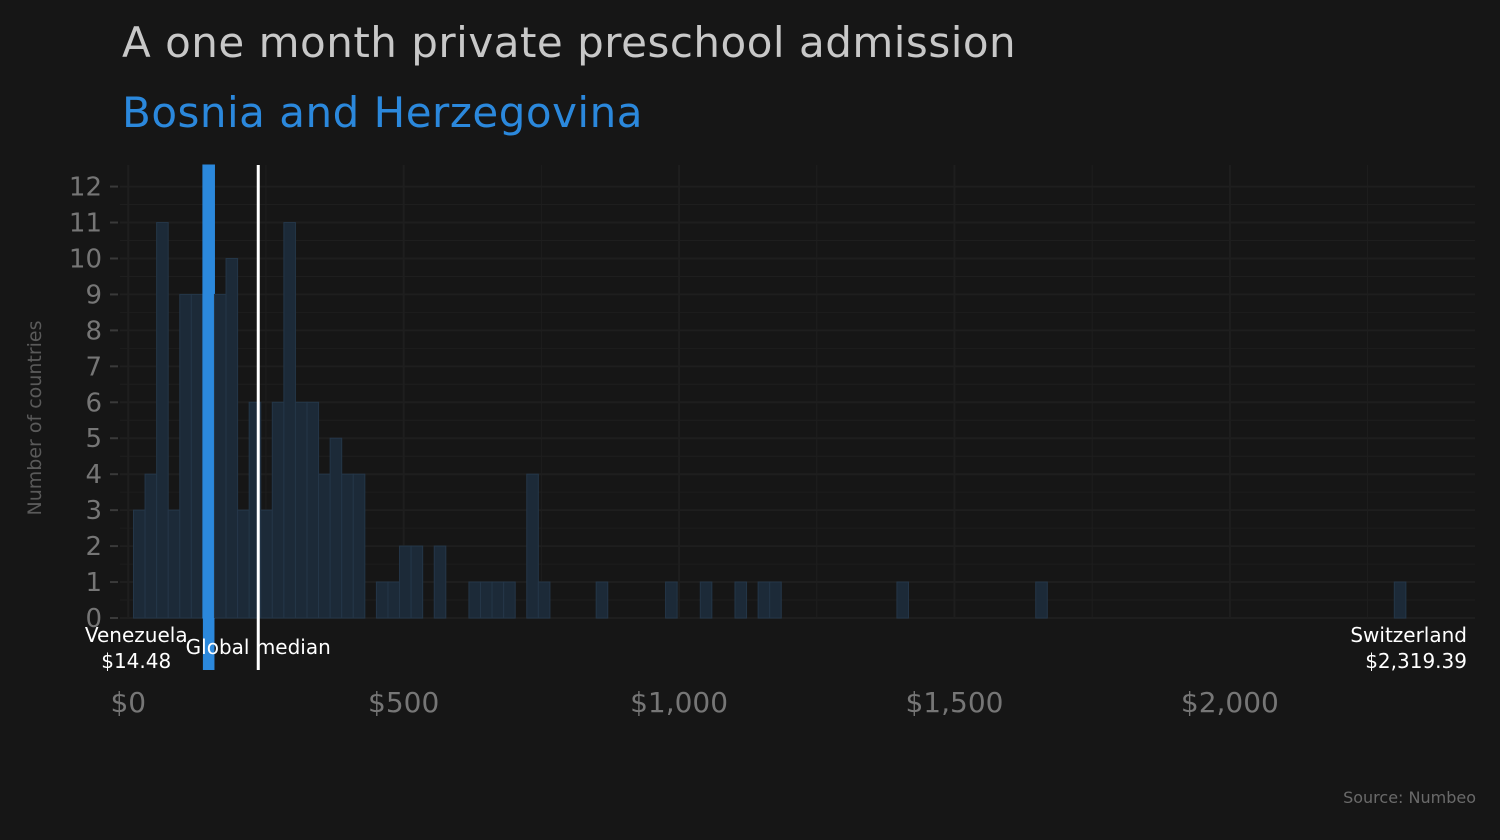  What do you see at coordinates (1416, 661) in the screenshot?
I see `annotation-value: $2,319.39` at bounding box center [1416, 661].